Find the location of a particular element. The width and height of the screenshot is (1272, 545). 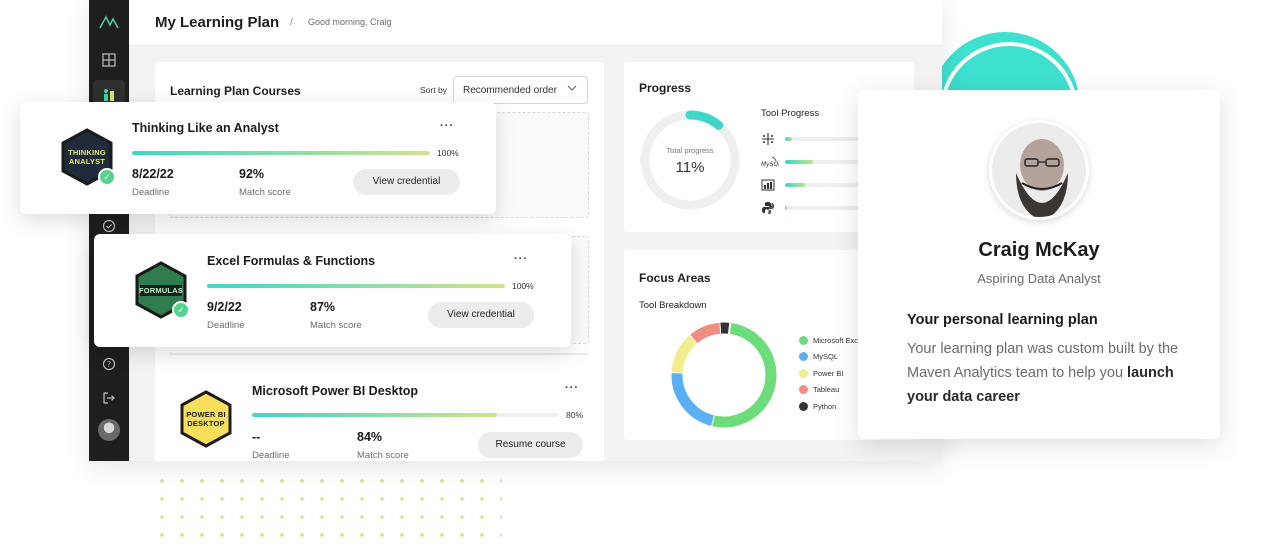

tool-breakdown-donut-chart is located at coordinates (723, 374).